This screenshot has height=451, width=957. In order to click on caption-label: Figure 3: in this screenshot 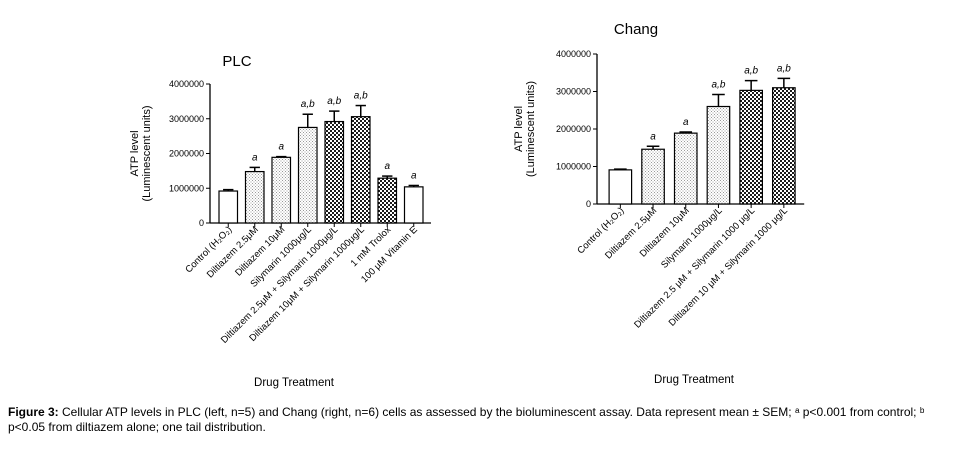, I will do `click(33, 412)`.